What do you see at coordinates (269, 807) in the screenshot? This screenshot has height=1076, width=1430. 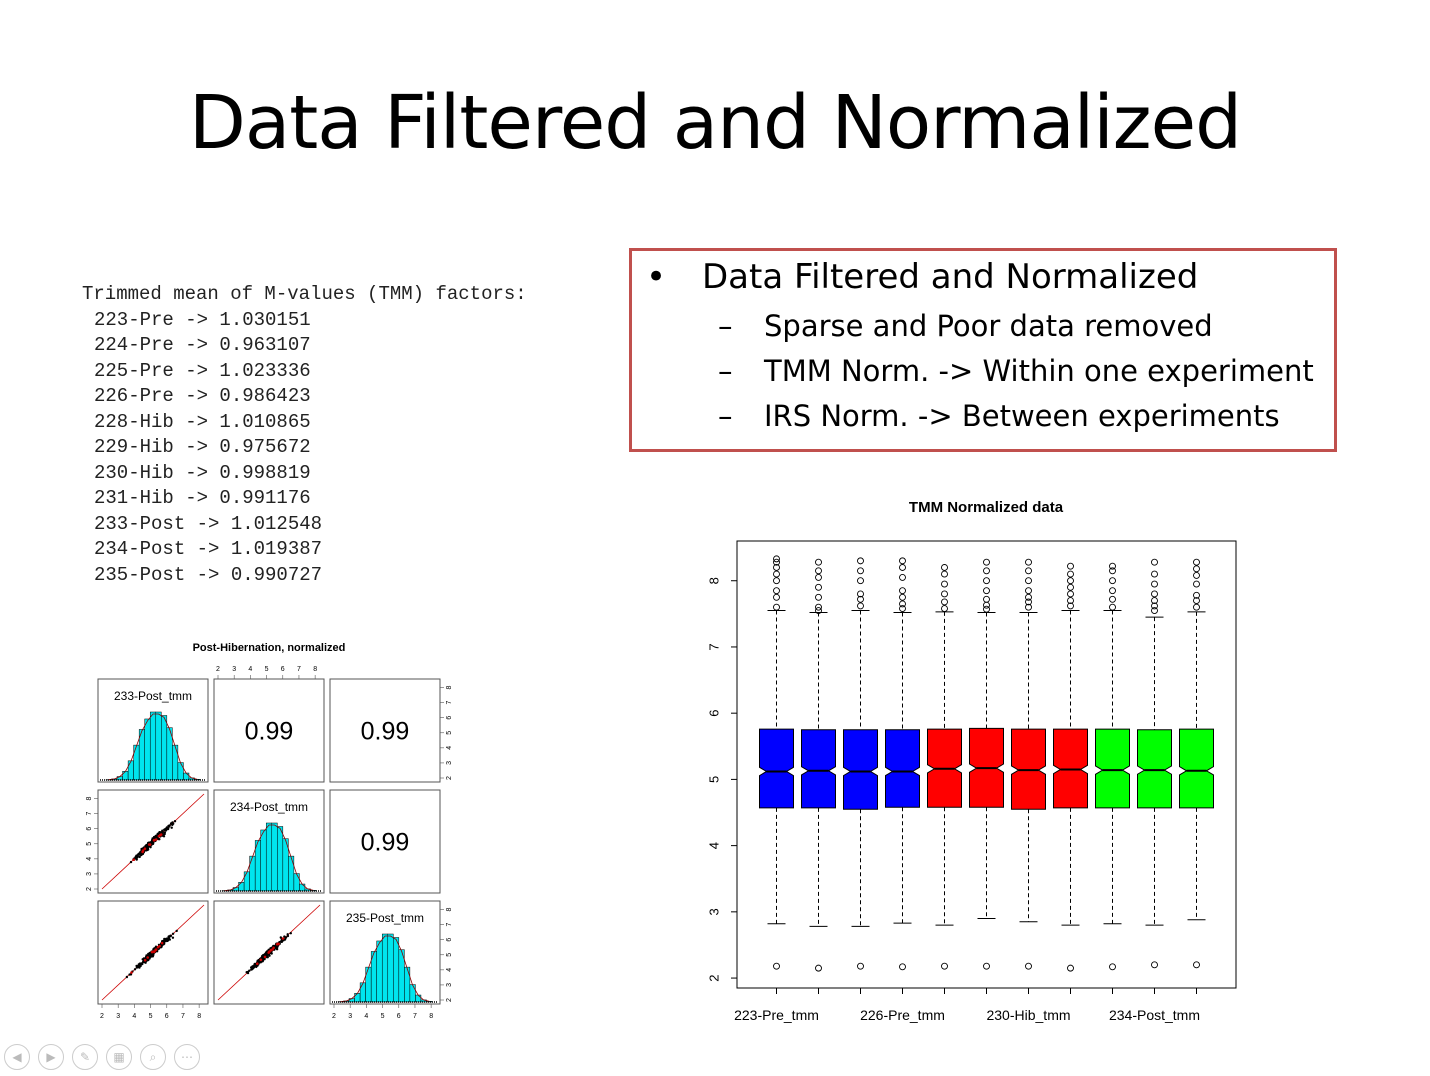 I see `variable-label: 234-Post_tmm` at bounding box center [269, 807].